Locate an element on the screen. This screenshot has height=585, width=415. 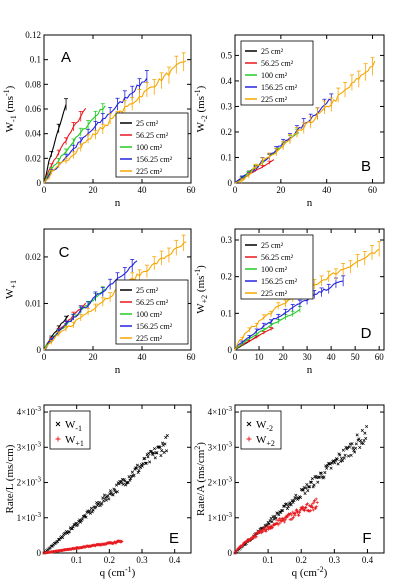
y-tick-label: 0.04 is located at coordinates (33, 134).